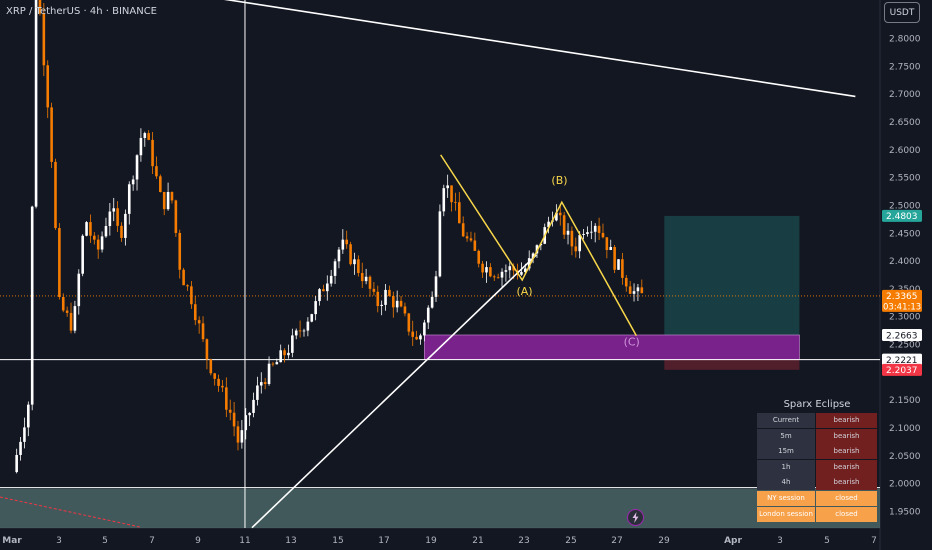  What do you see at coordinates (817, 452) in the screenshot?
I see `table-row: 15m bearish` at bounding box center [817, 452].